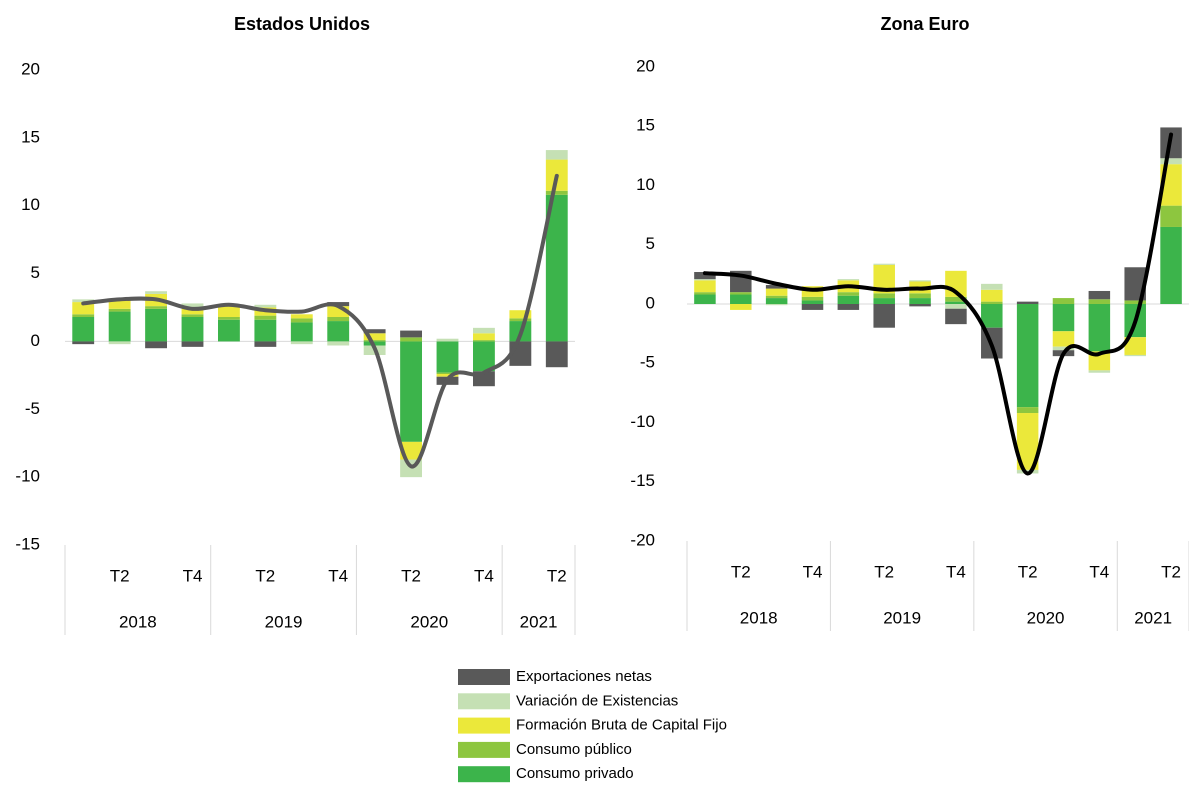 The image size is (1189, 785). Describe the element at coordinates (645, 184) in the screenshot. I see `y-tick-label: 10` at that location.